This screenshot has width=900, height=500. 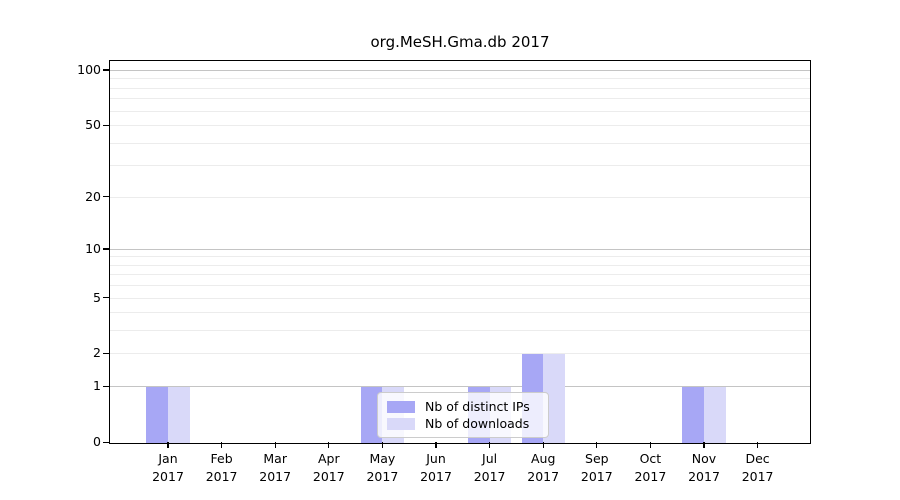 I want to click on legend-label-downloads: Nb of downloads, so click(x=477, y=423).